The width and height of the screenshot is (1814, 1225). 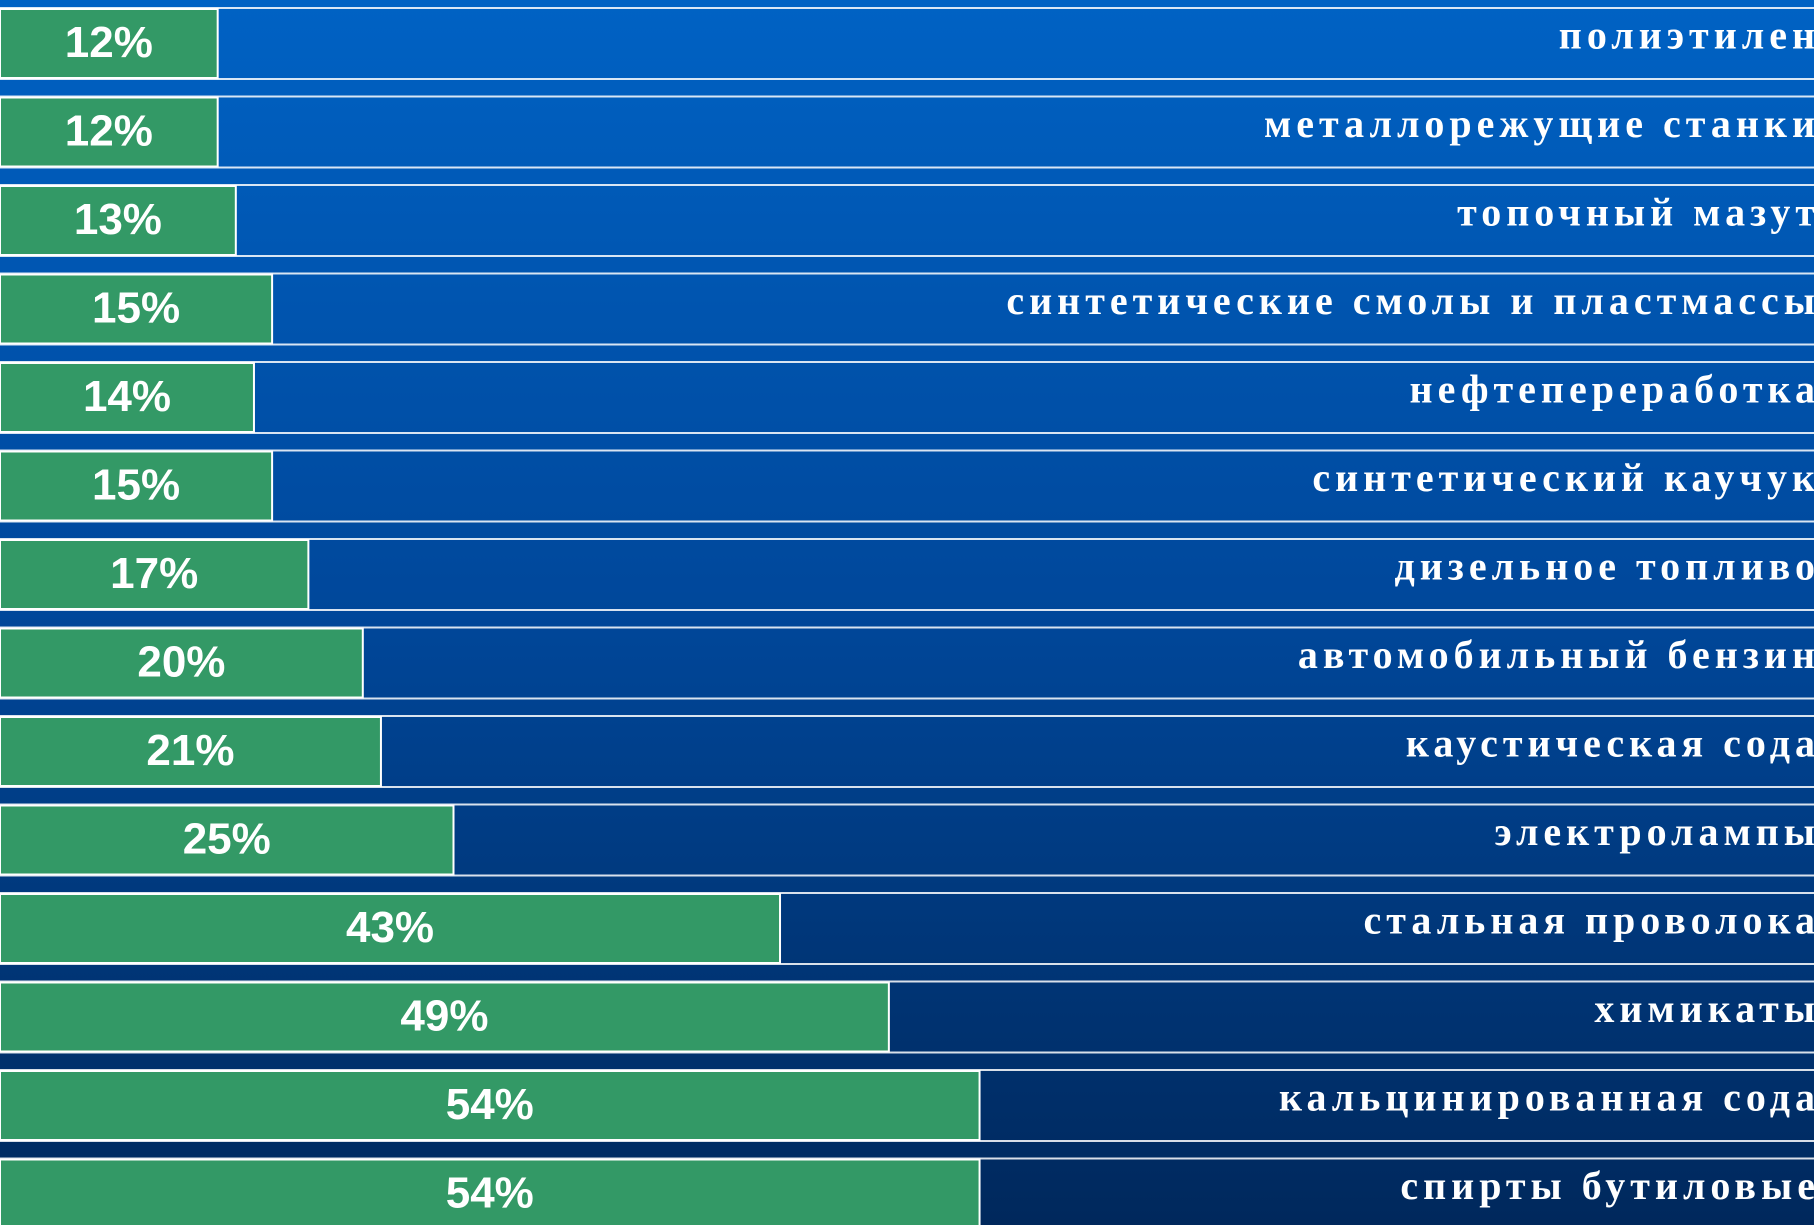 I want to click on value-label: 49%, so click(x=444, y=1016).